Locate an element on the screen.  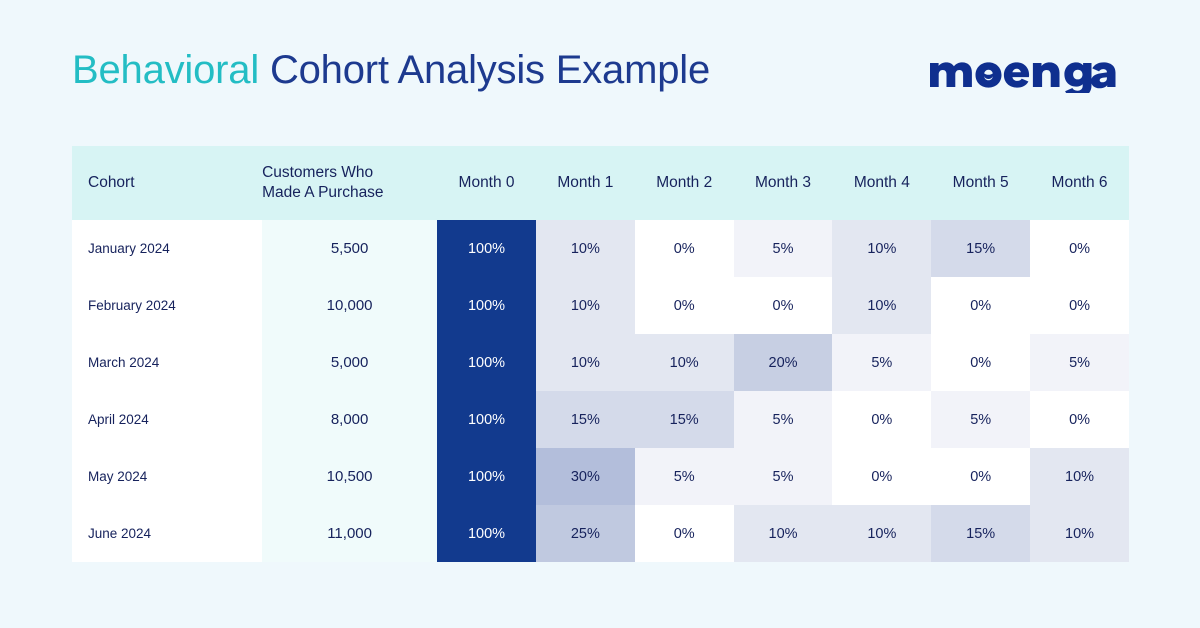
table-row: February 2024 10,000 100% 10% 0% 0% 10% 0% 0% is located at coordinates (600, 305).